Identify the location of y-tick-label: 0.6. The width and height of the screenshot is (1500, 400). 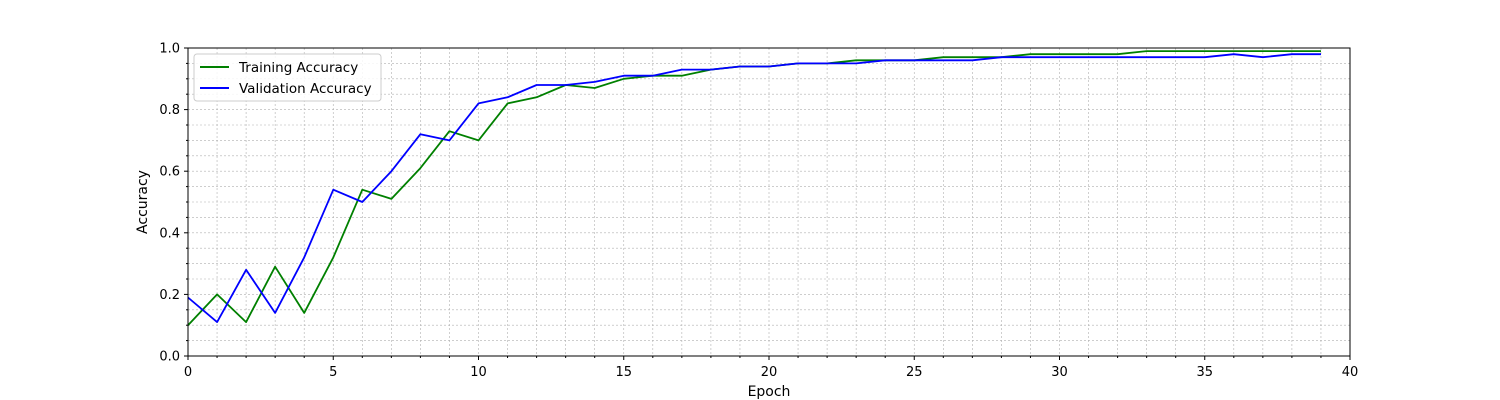
(169, 172).